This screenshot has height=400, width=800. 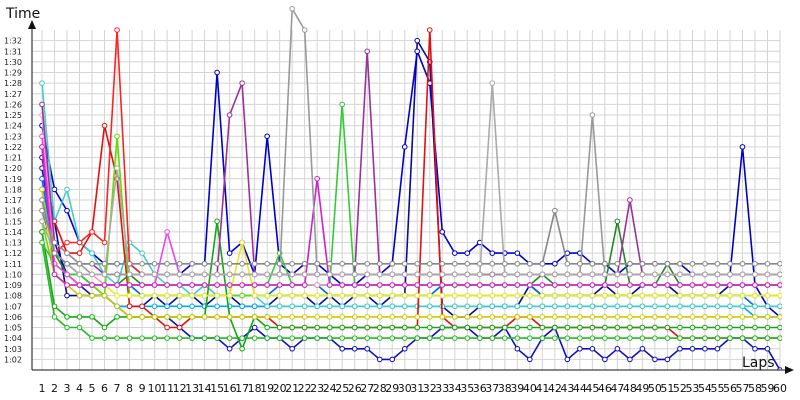 I want to click on y-tick-label: 1:24, so click(x=13, y=126).